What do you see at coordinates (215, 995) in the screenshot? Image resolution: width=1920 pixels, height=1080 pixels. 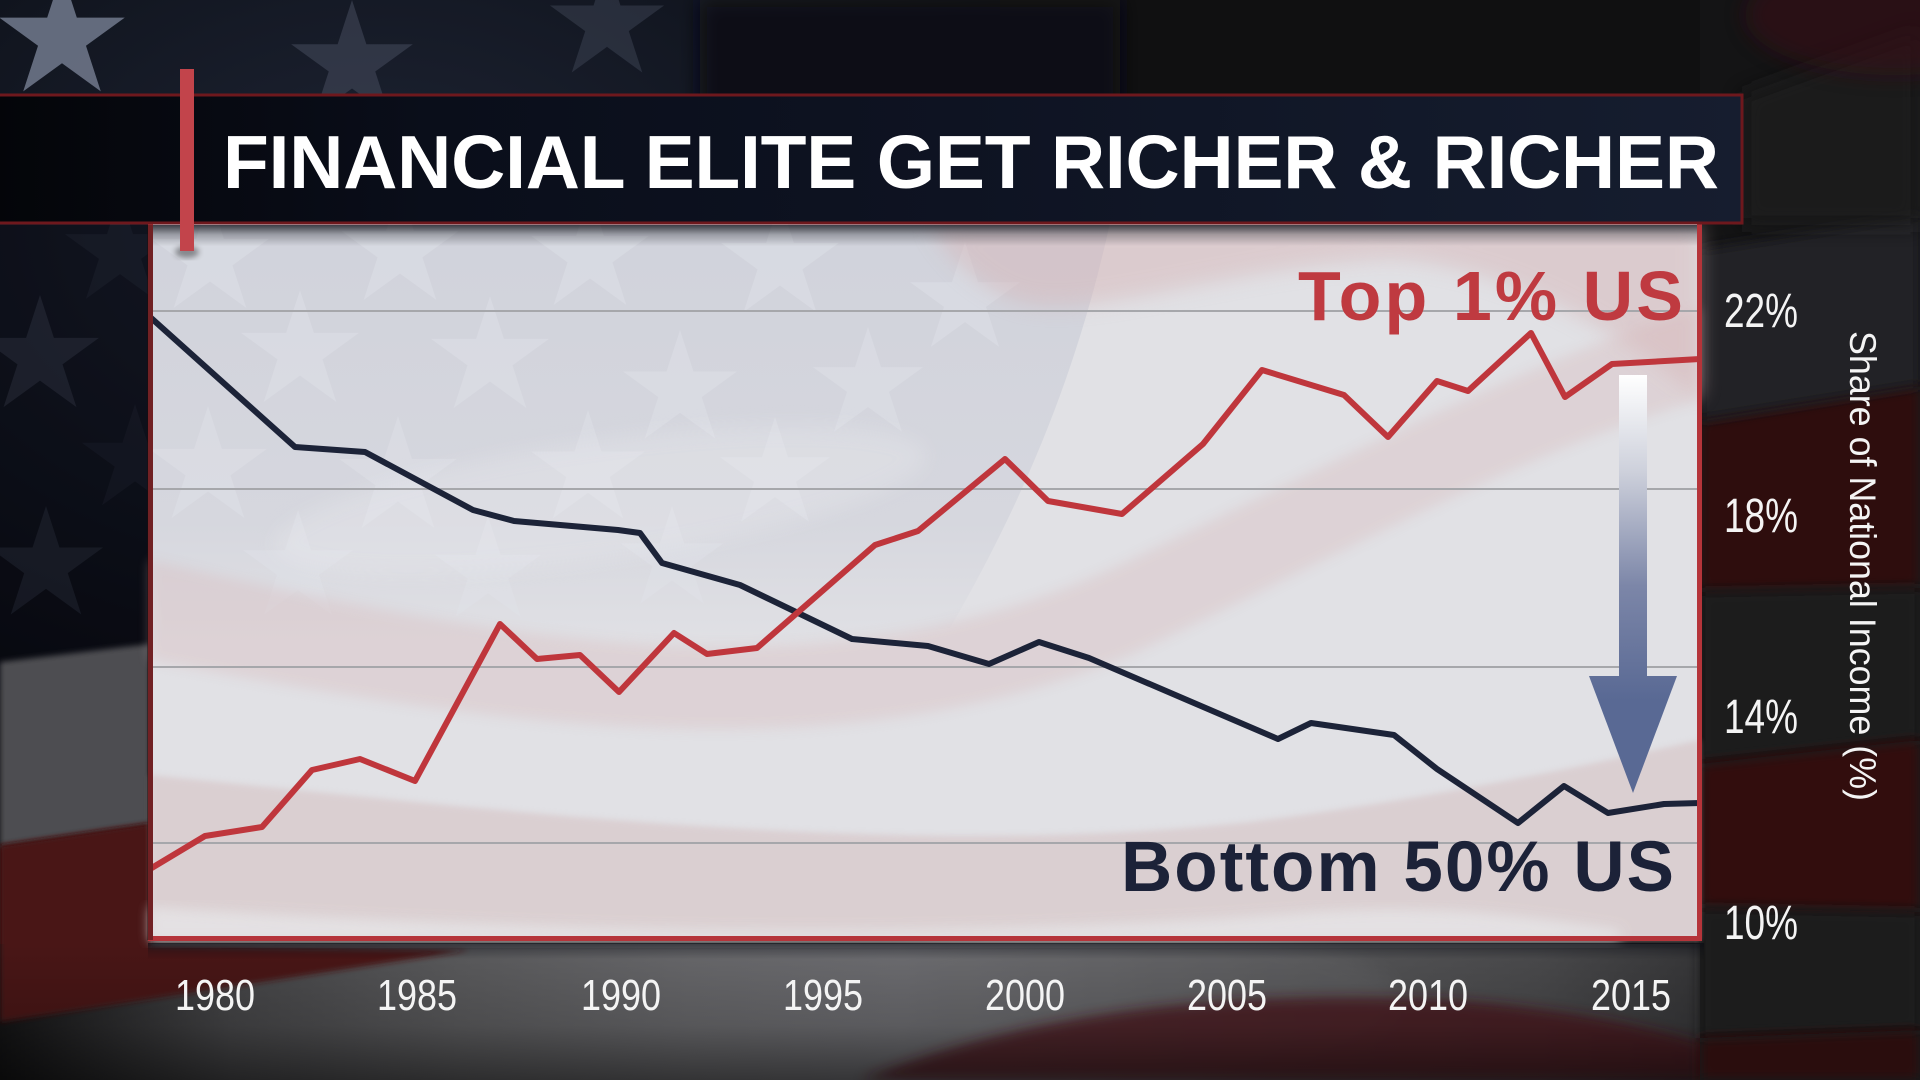 I see `svg-text: 1980` at bounding box center [215, 995].